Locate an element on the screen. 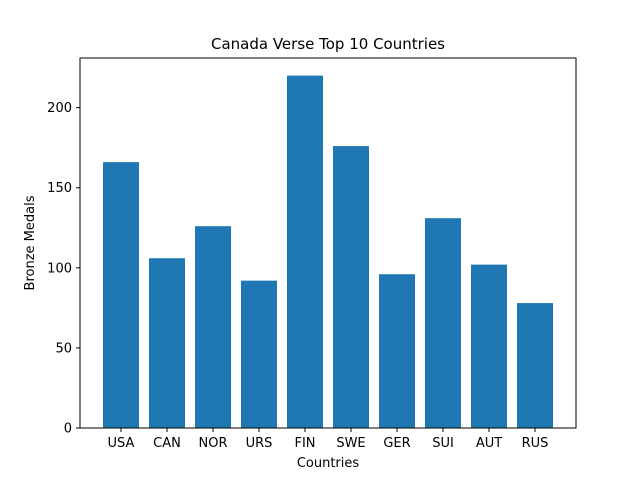 The width and height of the screenshot is (640, 480). bar-nor is located at coordinates (213, 327).